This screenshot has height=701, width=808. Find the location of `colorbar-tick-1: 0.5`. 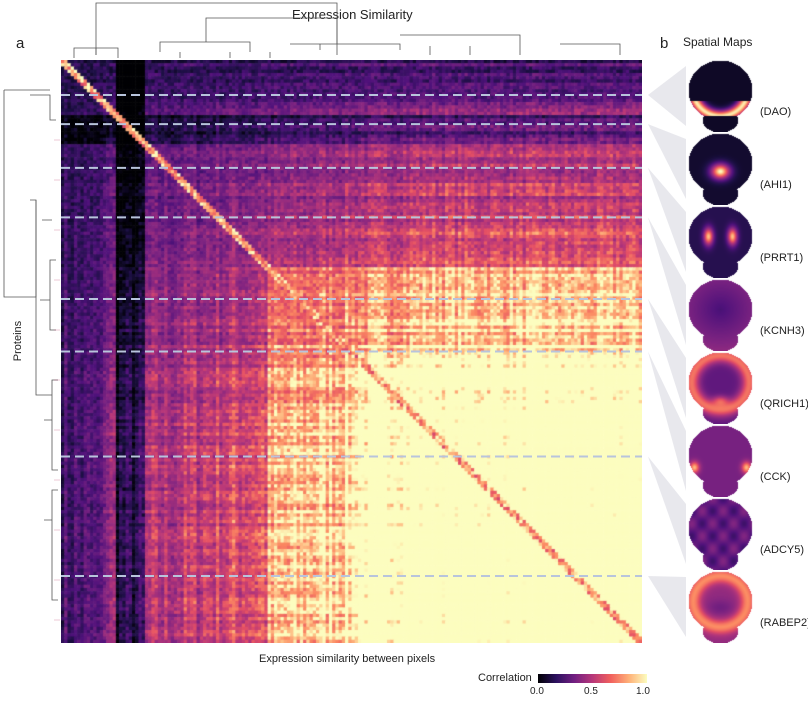

colorbar-tick-1: 0.5 is located at coordinates (591, 691).